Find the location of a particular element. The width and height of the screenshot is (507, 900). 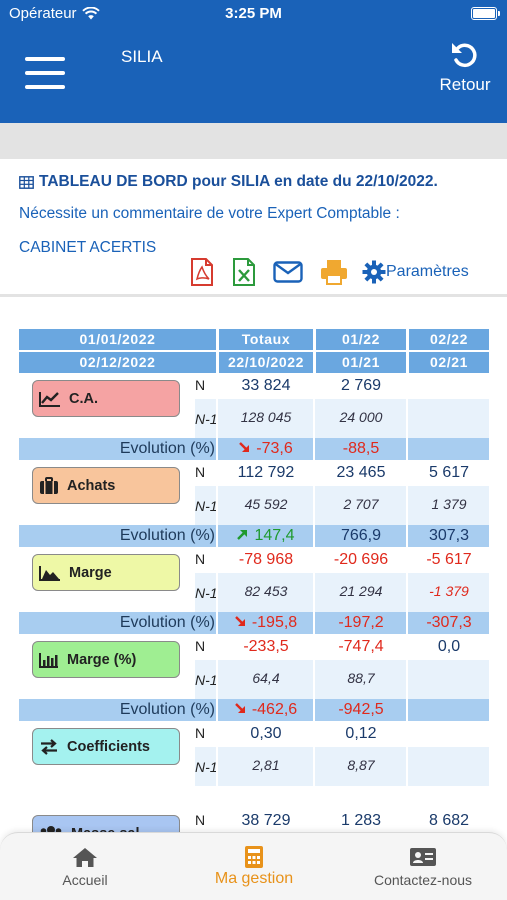

status-time: 3:25 PM is located at coordinates (253, 13).